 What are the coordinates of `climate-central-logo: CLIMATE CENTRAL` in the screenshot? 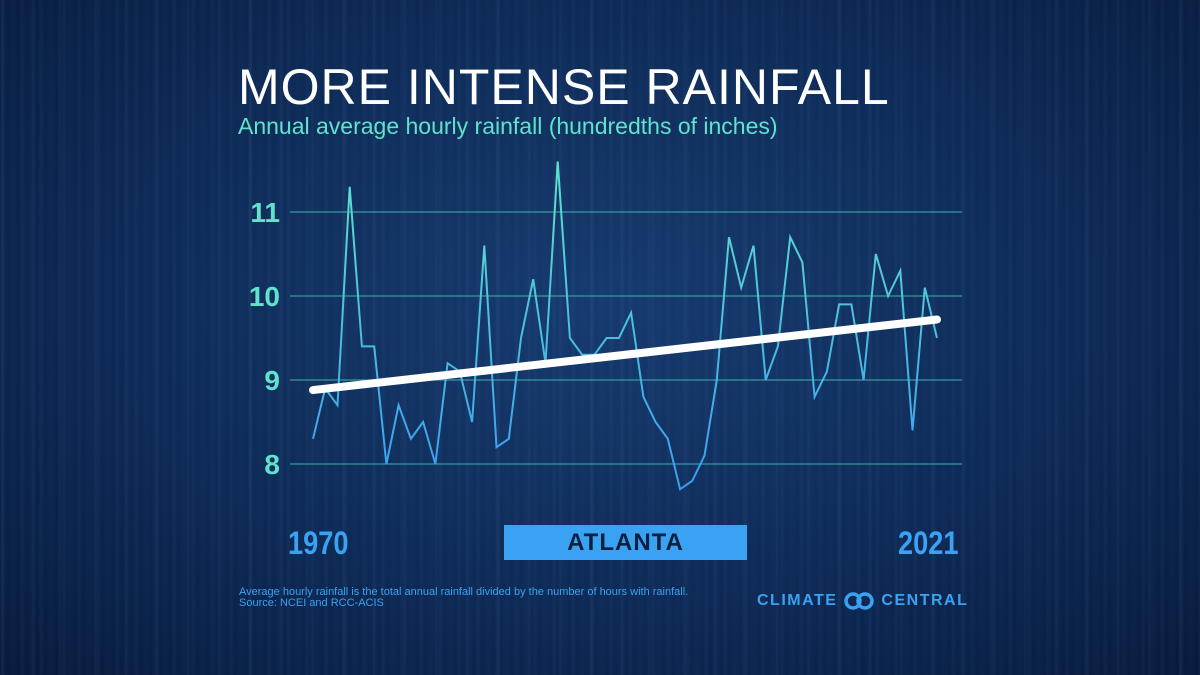 It's located at (862, 601).